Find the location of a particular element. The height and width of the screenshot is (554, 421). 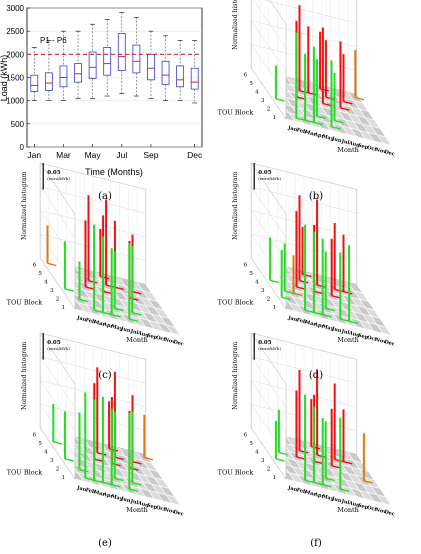

y-tick-label: 500 is located at coordinates (18, 124).